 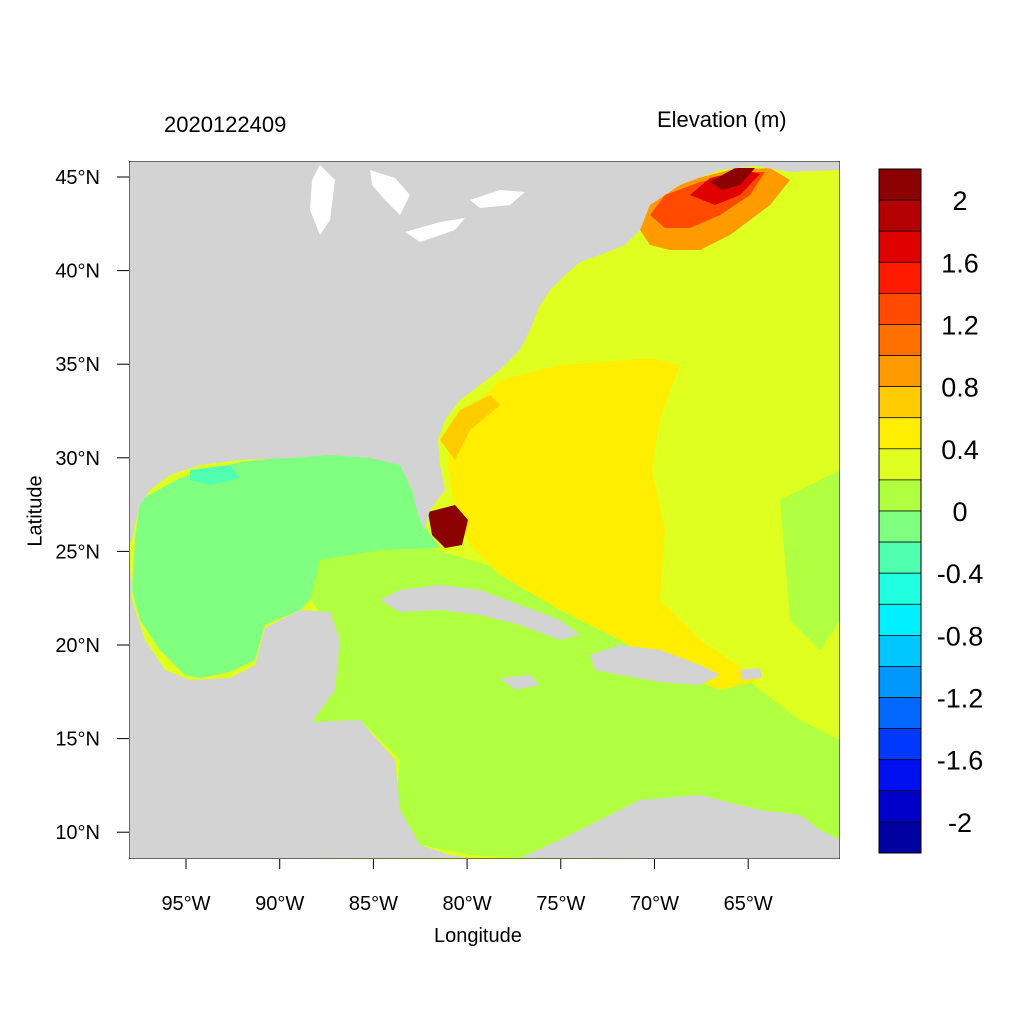 I want to click on colorbar-label: -1.6, so click(x=960, y=761).